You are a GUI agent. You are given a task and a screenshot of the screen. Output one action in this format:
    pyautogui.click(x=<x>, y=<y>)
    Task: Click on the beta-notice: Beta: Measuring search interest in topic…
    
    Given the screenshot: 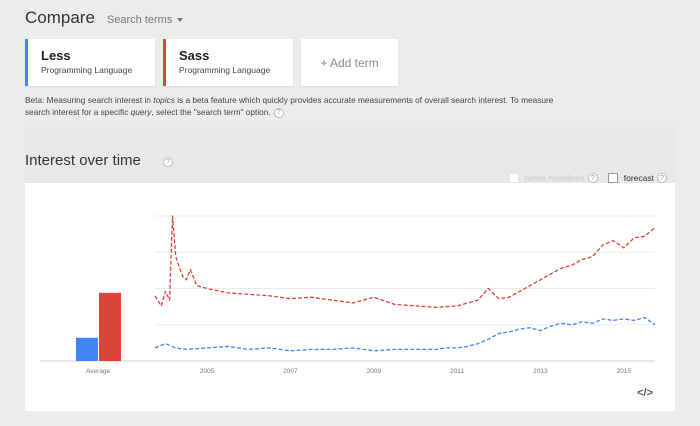 What is the action you would take?
    pyautogui.click(x=290, y=106)
    